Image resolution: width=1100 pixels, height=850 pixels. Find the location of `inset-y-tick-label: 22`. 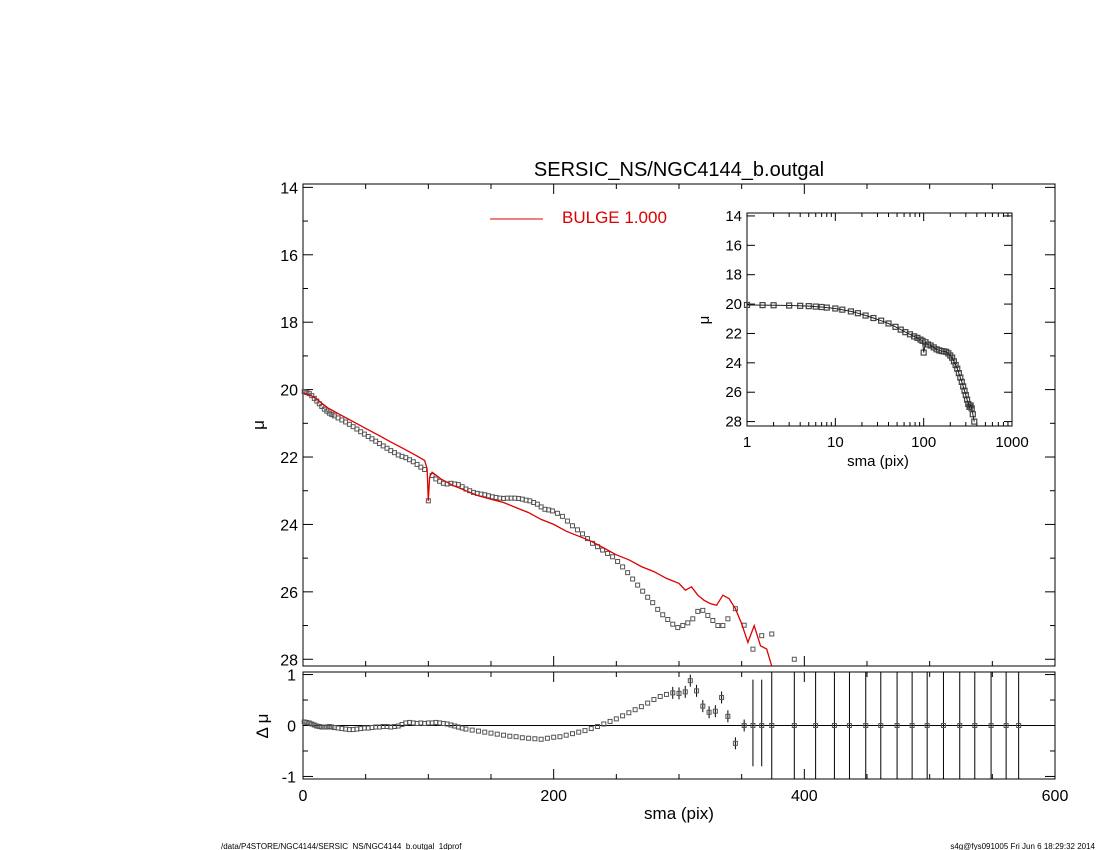

inset-y-tick-label: 22 is located at coordinates (733, 333).